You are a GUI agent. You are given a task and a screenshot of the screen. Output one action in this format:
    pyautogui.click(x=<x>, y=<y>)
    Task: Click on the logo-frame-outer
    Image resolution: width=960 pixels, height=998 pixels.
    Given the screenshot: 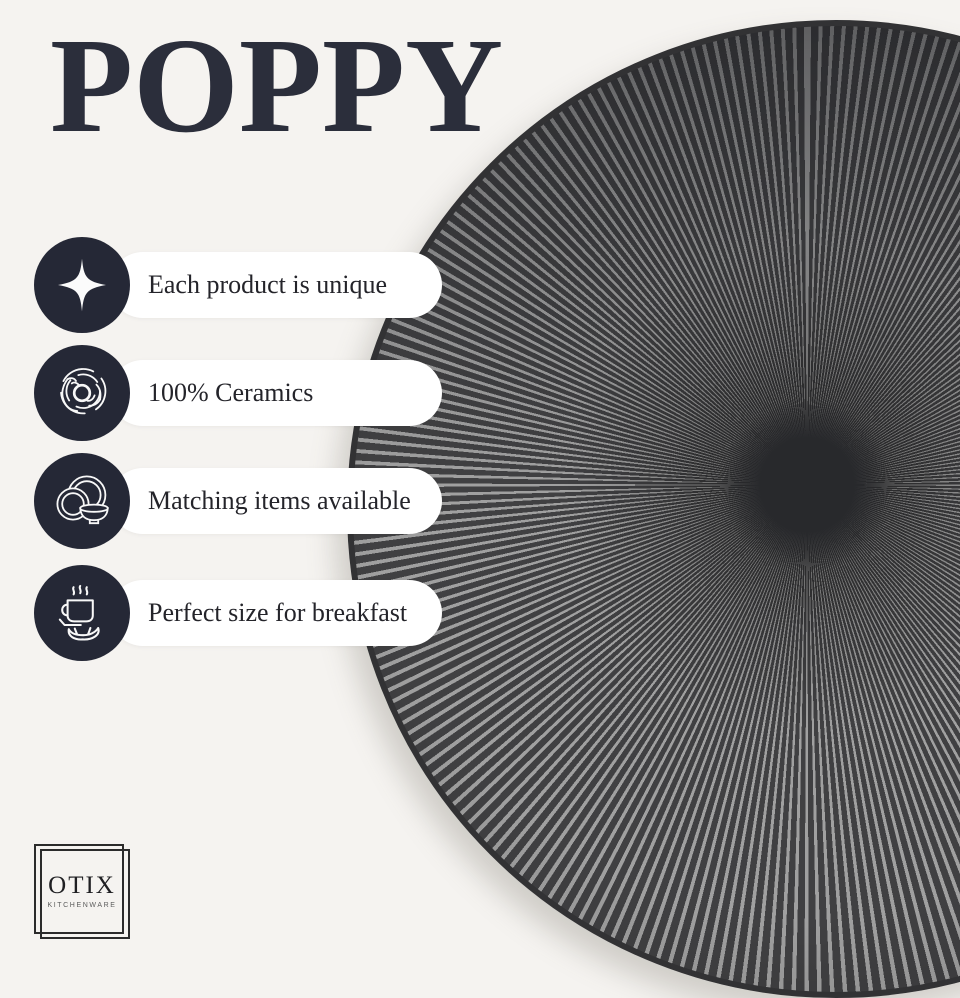 What is the action you would take?
    pyautogui.click(x=79, y=889)
    